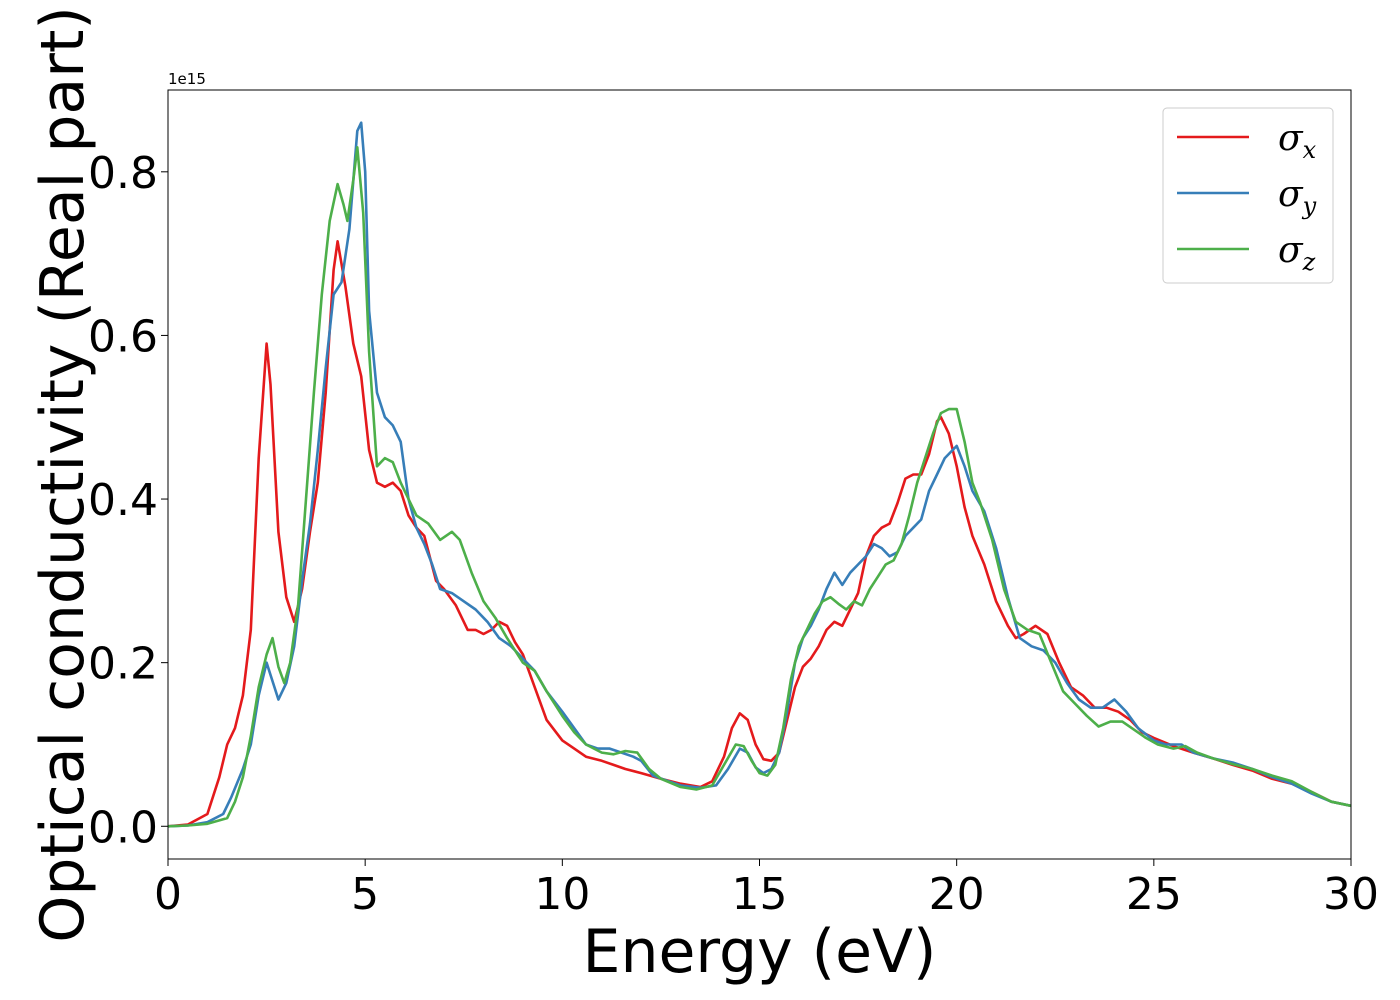 The height and width of the screenshot is (1000, 1400). I want to click on y-tick-label: 0.8, so click(123, 173).